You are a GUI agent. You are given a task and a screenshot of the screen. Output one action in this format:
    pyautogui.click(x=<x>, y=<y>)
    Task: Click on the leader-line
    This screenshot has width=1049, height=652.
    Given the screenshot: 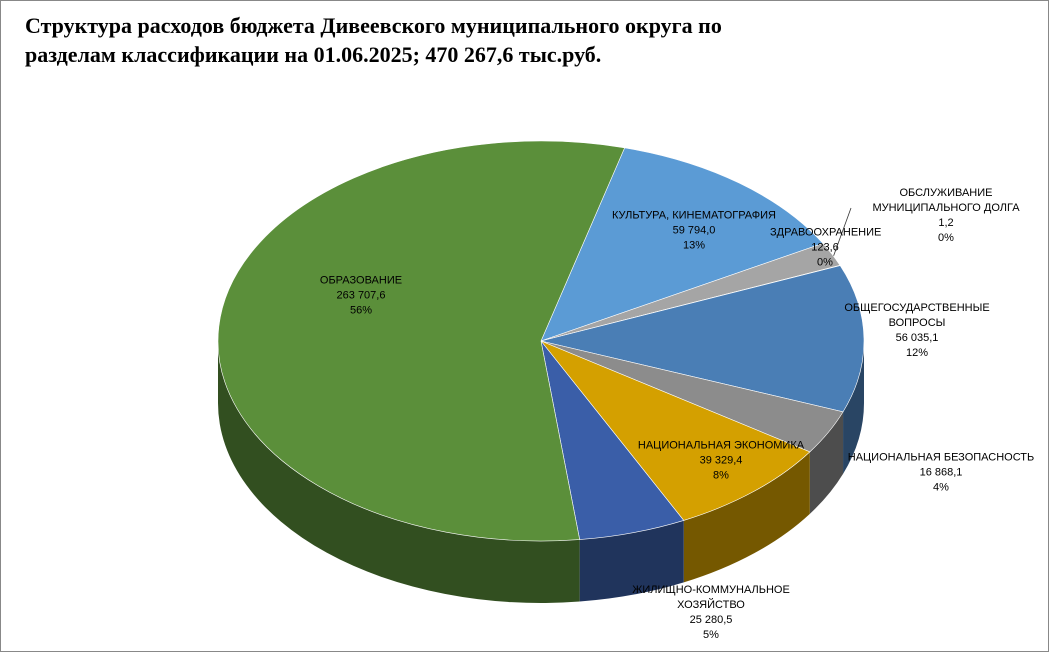 What is the action you would take?
    pyautogui.click(x=841, y=235)
    